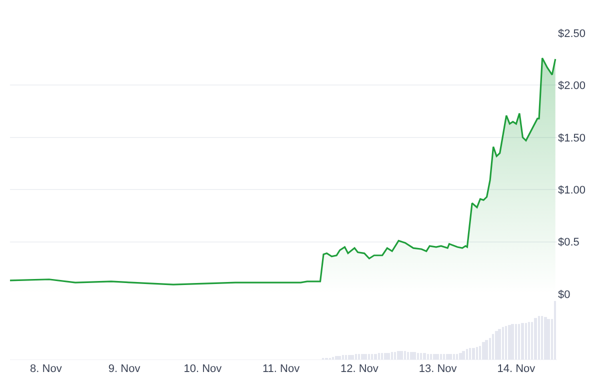 Image resolution: width=600 pixels, height=386 pixels. Describe the element at coordinates (572, 190) in the screenshot. I see `y-tick-label: $1.00` at that location.